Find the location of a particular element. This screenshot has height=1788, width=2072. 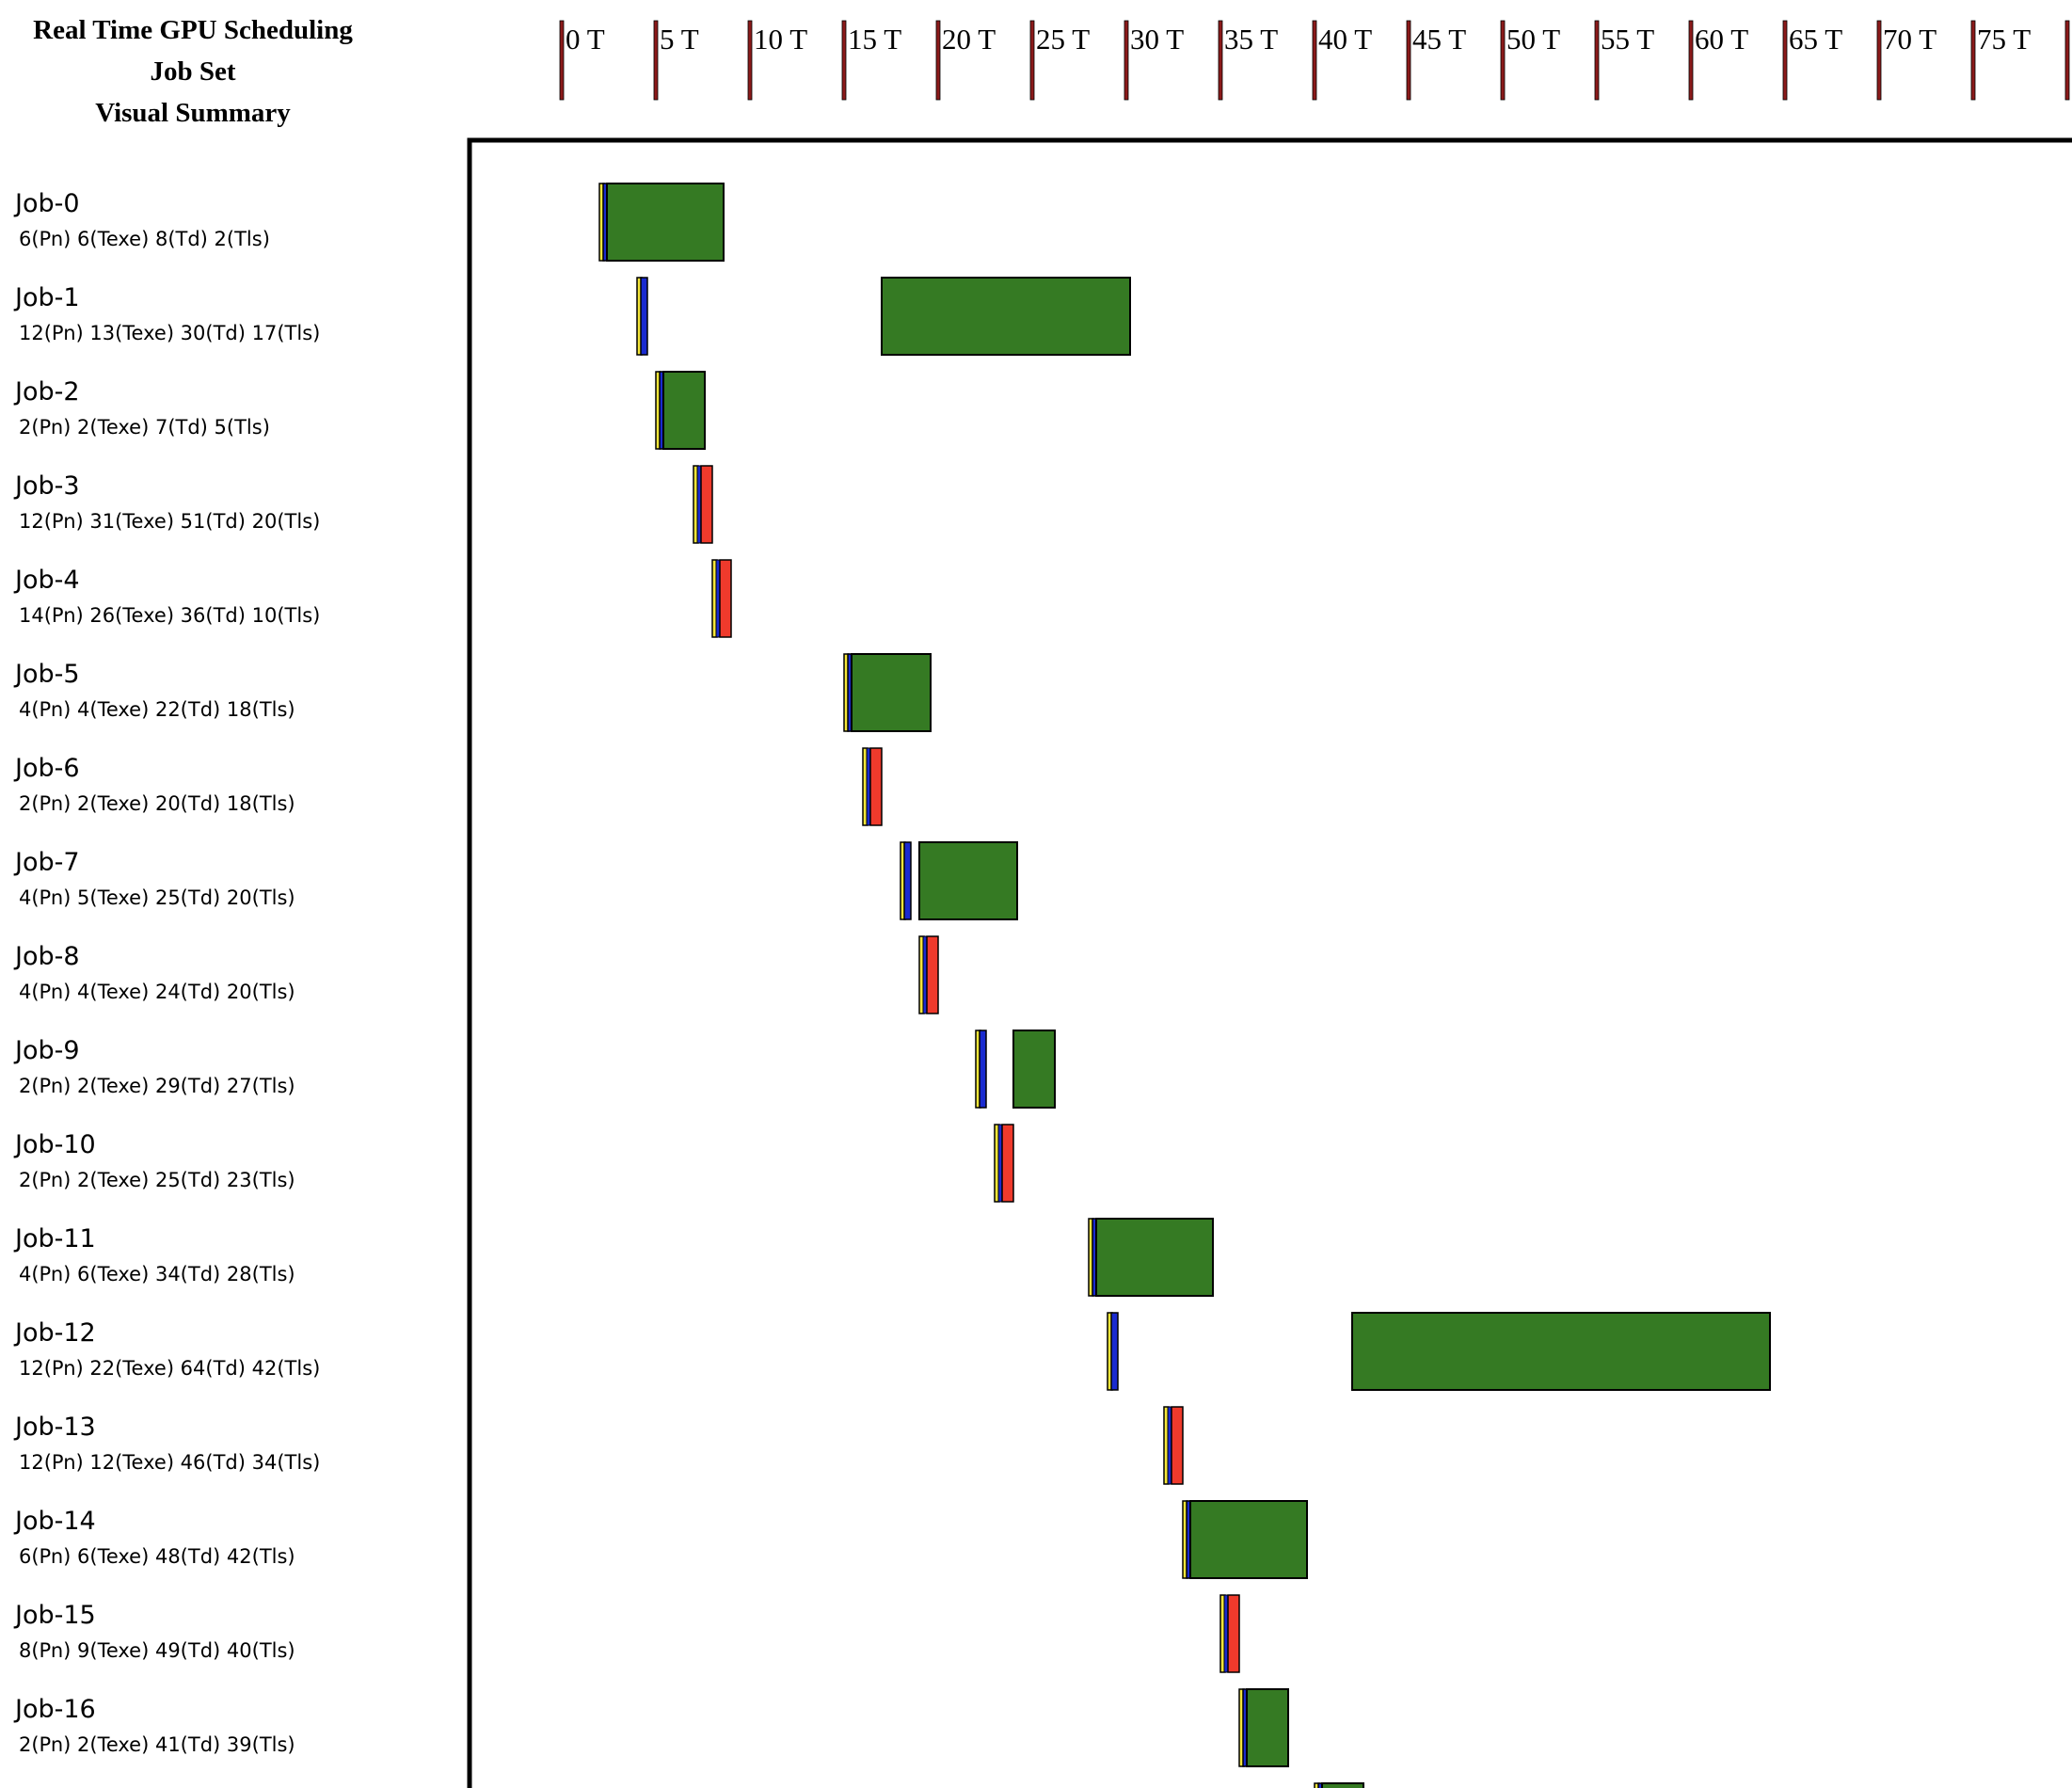

job-row: Job-12 12(Pn) 22(Texe) 64(Td) 42(Tls) is located at coordinates (892, 1351).